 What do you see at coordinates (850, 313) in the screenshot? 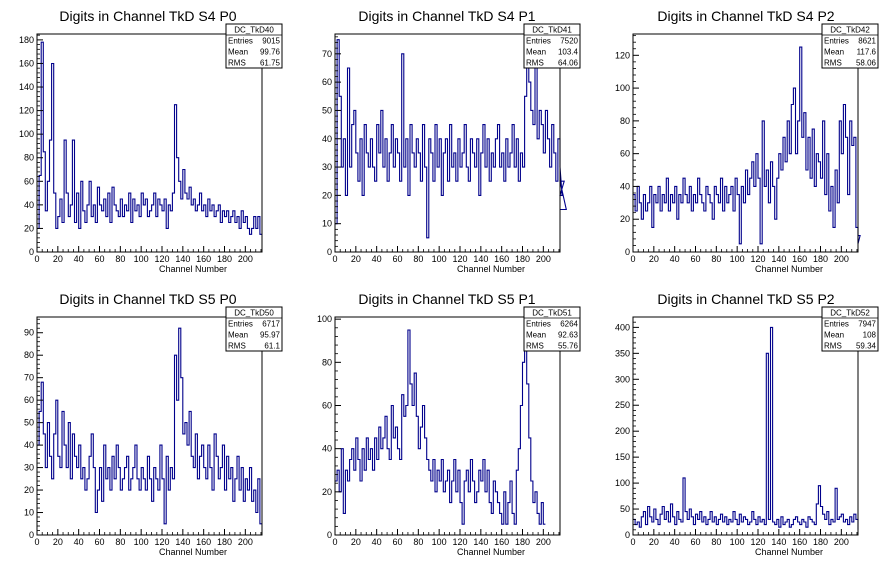
I see `stats-name: DC_TkD52` at bounding box center [850, 313].